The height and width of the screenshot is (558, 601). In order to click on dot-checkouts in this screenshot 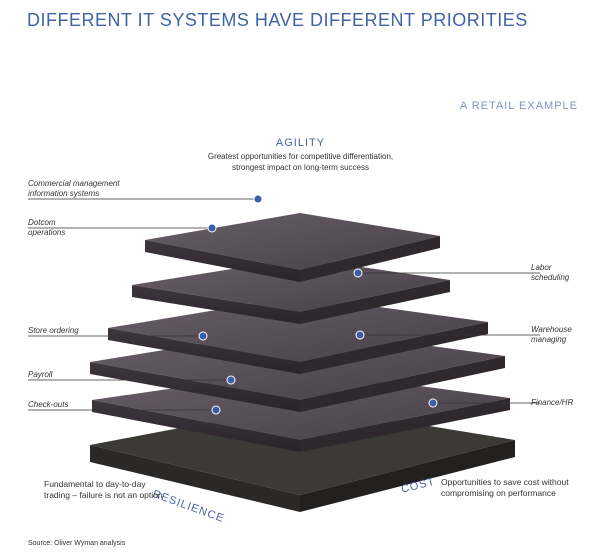, I will do `click(216, 410)`.